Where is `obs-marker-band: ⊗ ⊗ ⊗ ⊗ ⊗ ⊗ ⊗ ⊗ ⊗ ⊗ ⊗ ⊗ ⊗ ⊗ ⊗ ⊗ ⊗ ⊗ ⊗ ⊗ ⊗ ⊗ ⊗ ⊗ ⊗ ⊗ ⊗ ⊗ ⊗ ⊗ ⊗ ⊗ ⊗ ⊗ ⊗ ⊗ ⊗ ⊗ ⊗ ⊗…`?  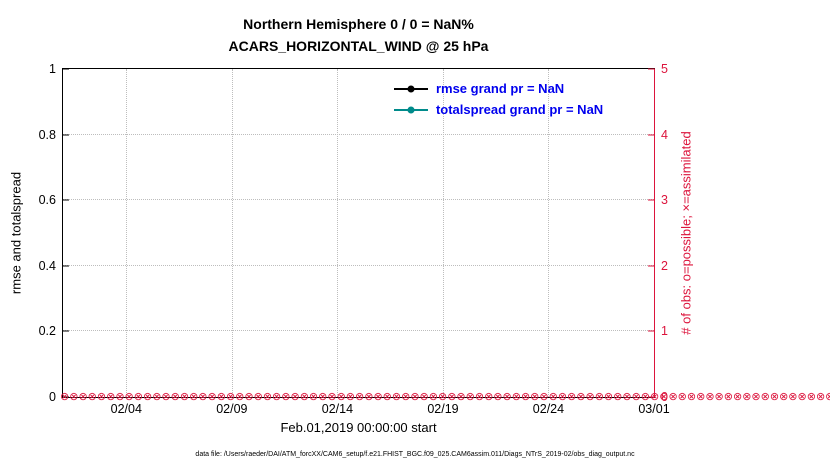
obs-marker-band: ⊗ ⊗ ⊗ ⊗ ⊗ ⊗ ⊗ ⊗ ⊗ ⊗ ⊗ ⊗ ⊗ ⊗ ⊗ ⊗ ⊗ ⊗ ⊗ ⊗ ⊗ ⊗ ⊗ ⊗ ⊗ ⊗ ⊗ ⊗ ⊗ ⊗ ⊗ ⊗ ⊗ ⊗ ⊗ ⊗ ⊗ ⊗ ⊗ ⊗… is located at coordinates (445, 397).